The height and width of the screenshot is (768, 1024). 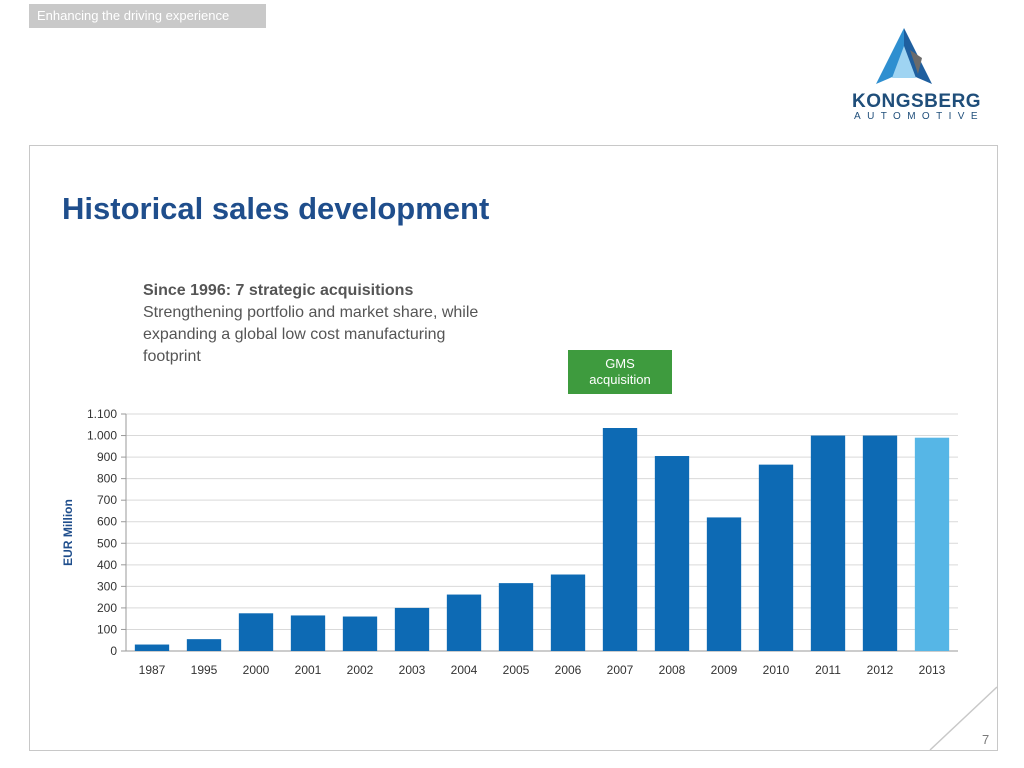 I want to click on bar-2006, so click(x=568, y=612).